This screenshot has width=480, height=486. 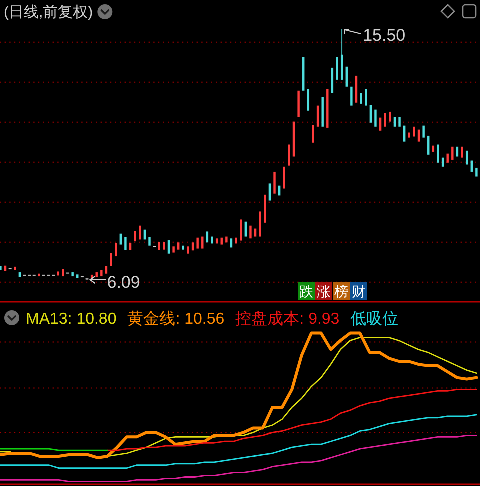 I want to click on annotation: 6.09, so click(x=123, y=282).